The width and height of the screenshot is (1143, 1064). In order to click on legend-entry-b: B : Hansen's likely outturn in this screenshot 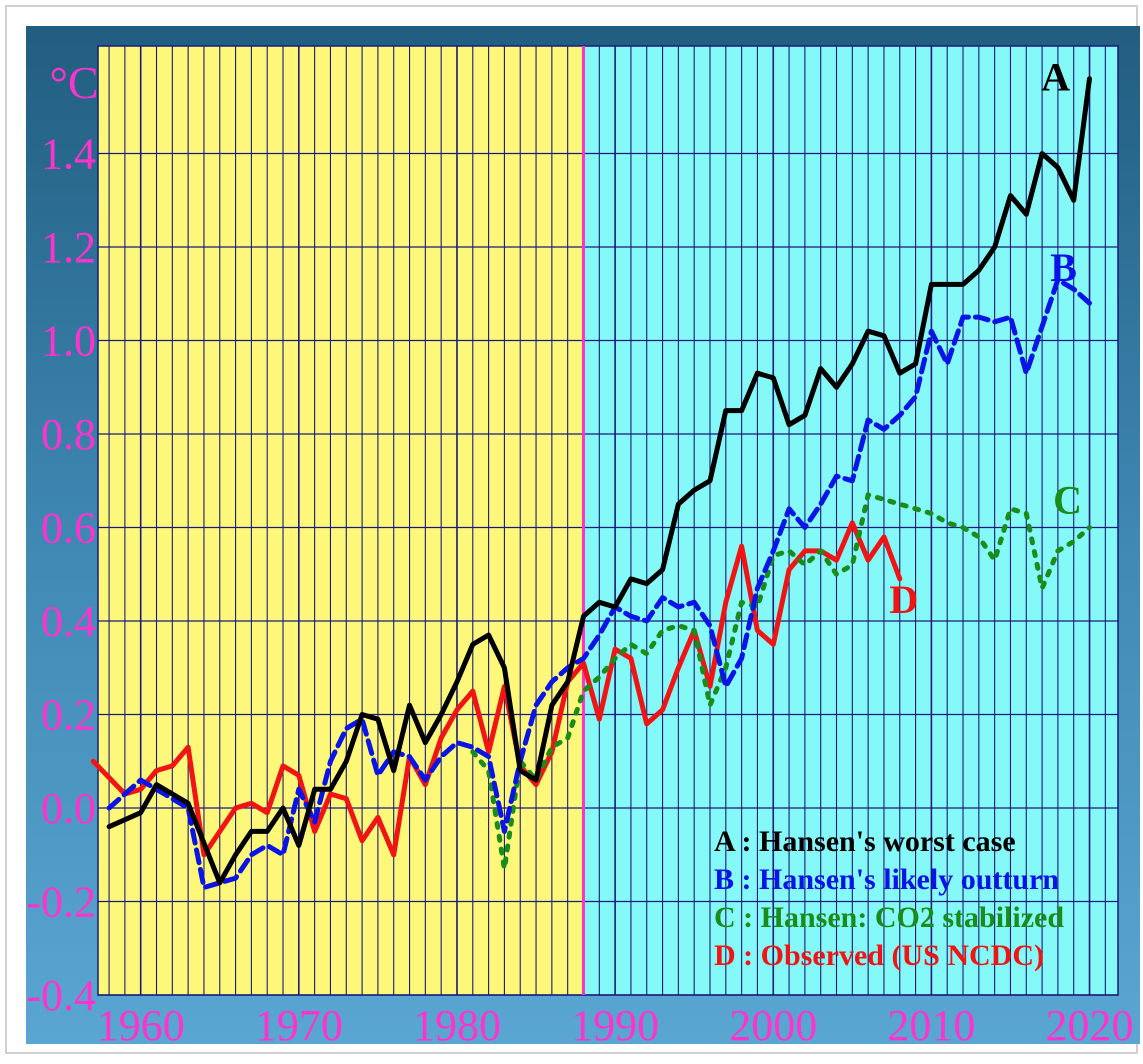, I will do `click(886, 879)`.